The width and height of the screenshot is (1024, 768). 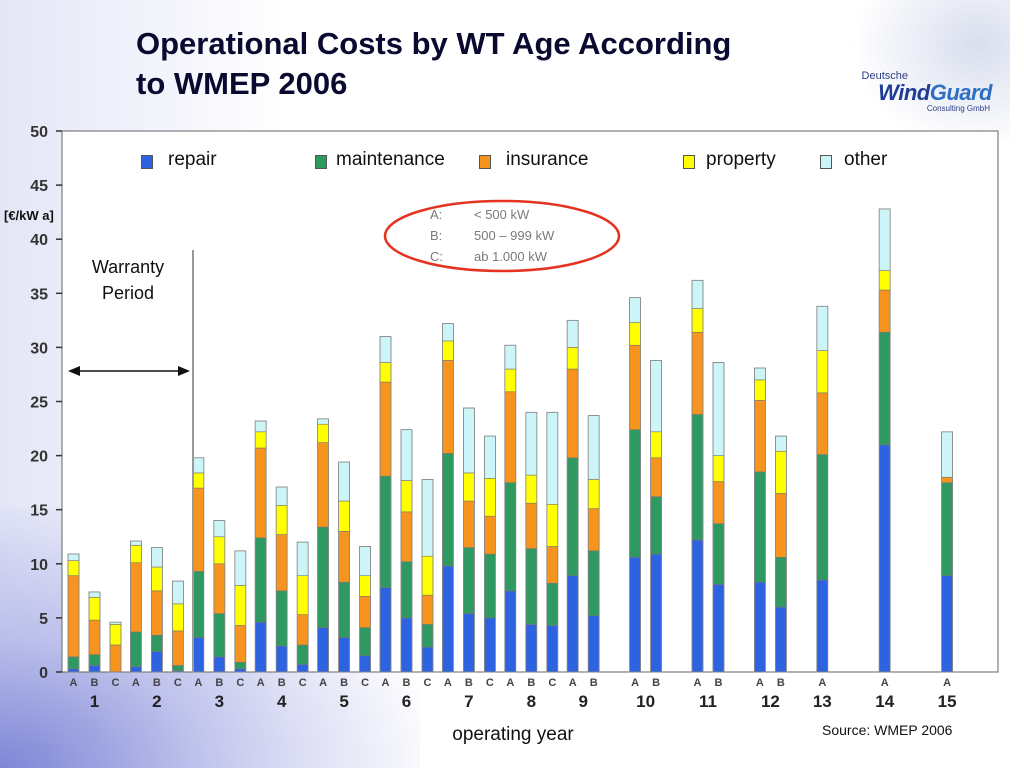 What do you see at coordinates (708, 701) in the screenshot?
I see `x-tick-label-year: 11` at bounding box center [708, 701].